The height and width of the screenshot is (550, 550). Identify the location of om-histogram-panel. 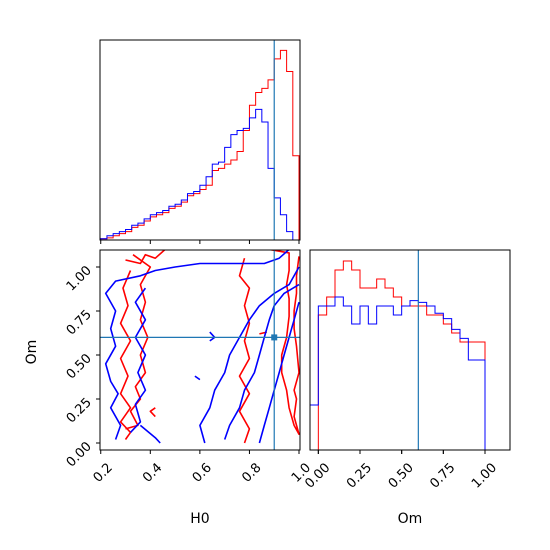
(410, 351).